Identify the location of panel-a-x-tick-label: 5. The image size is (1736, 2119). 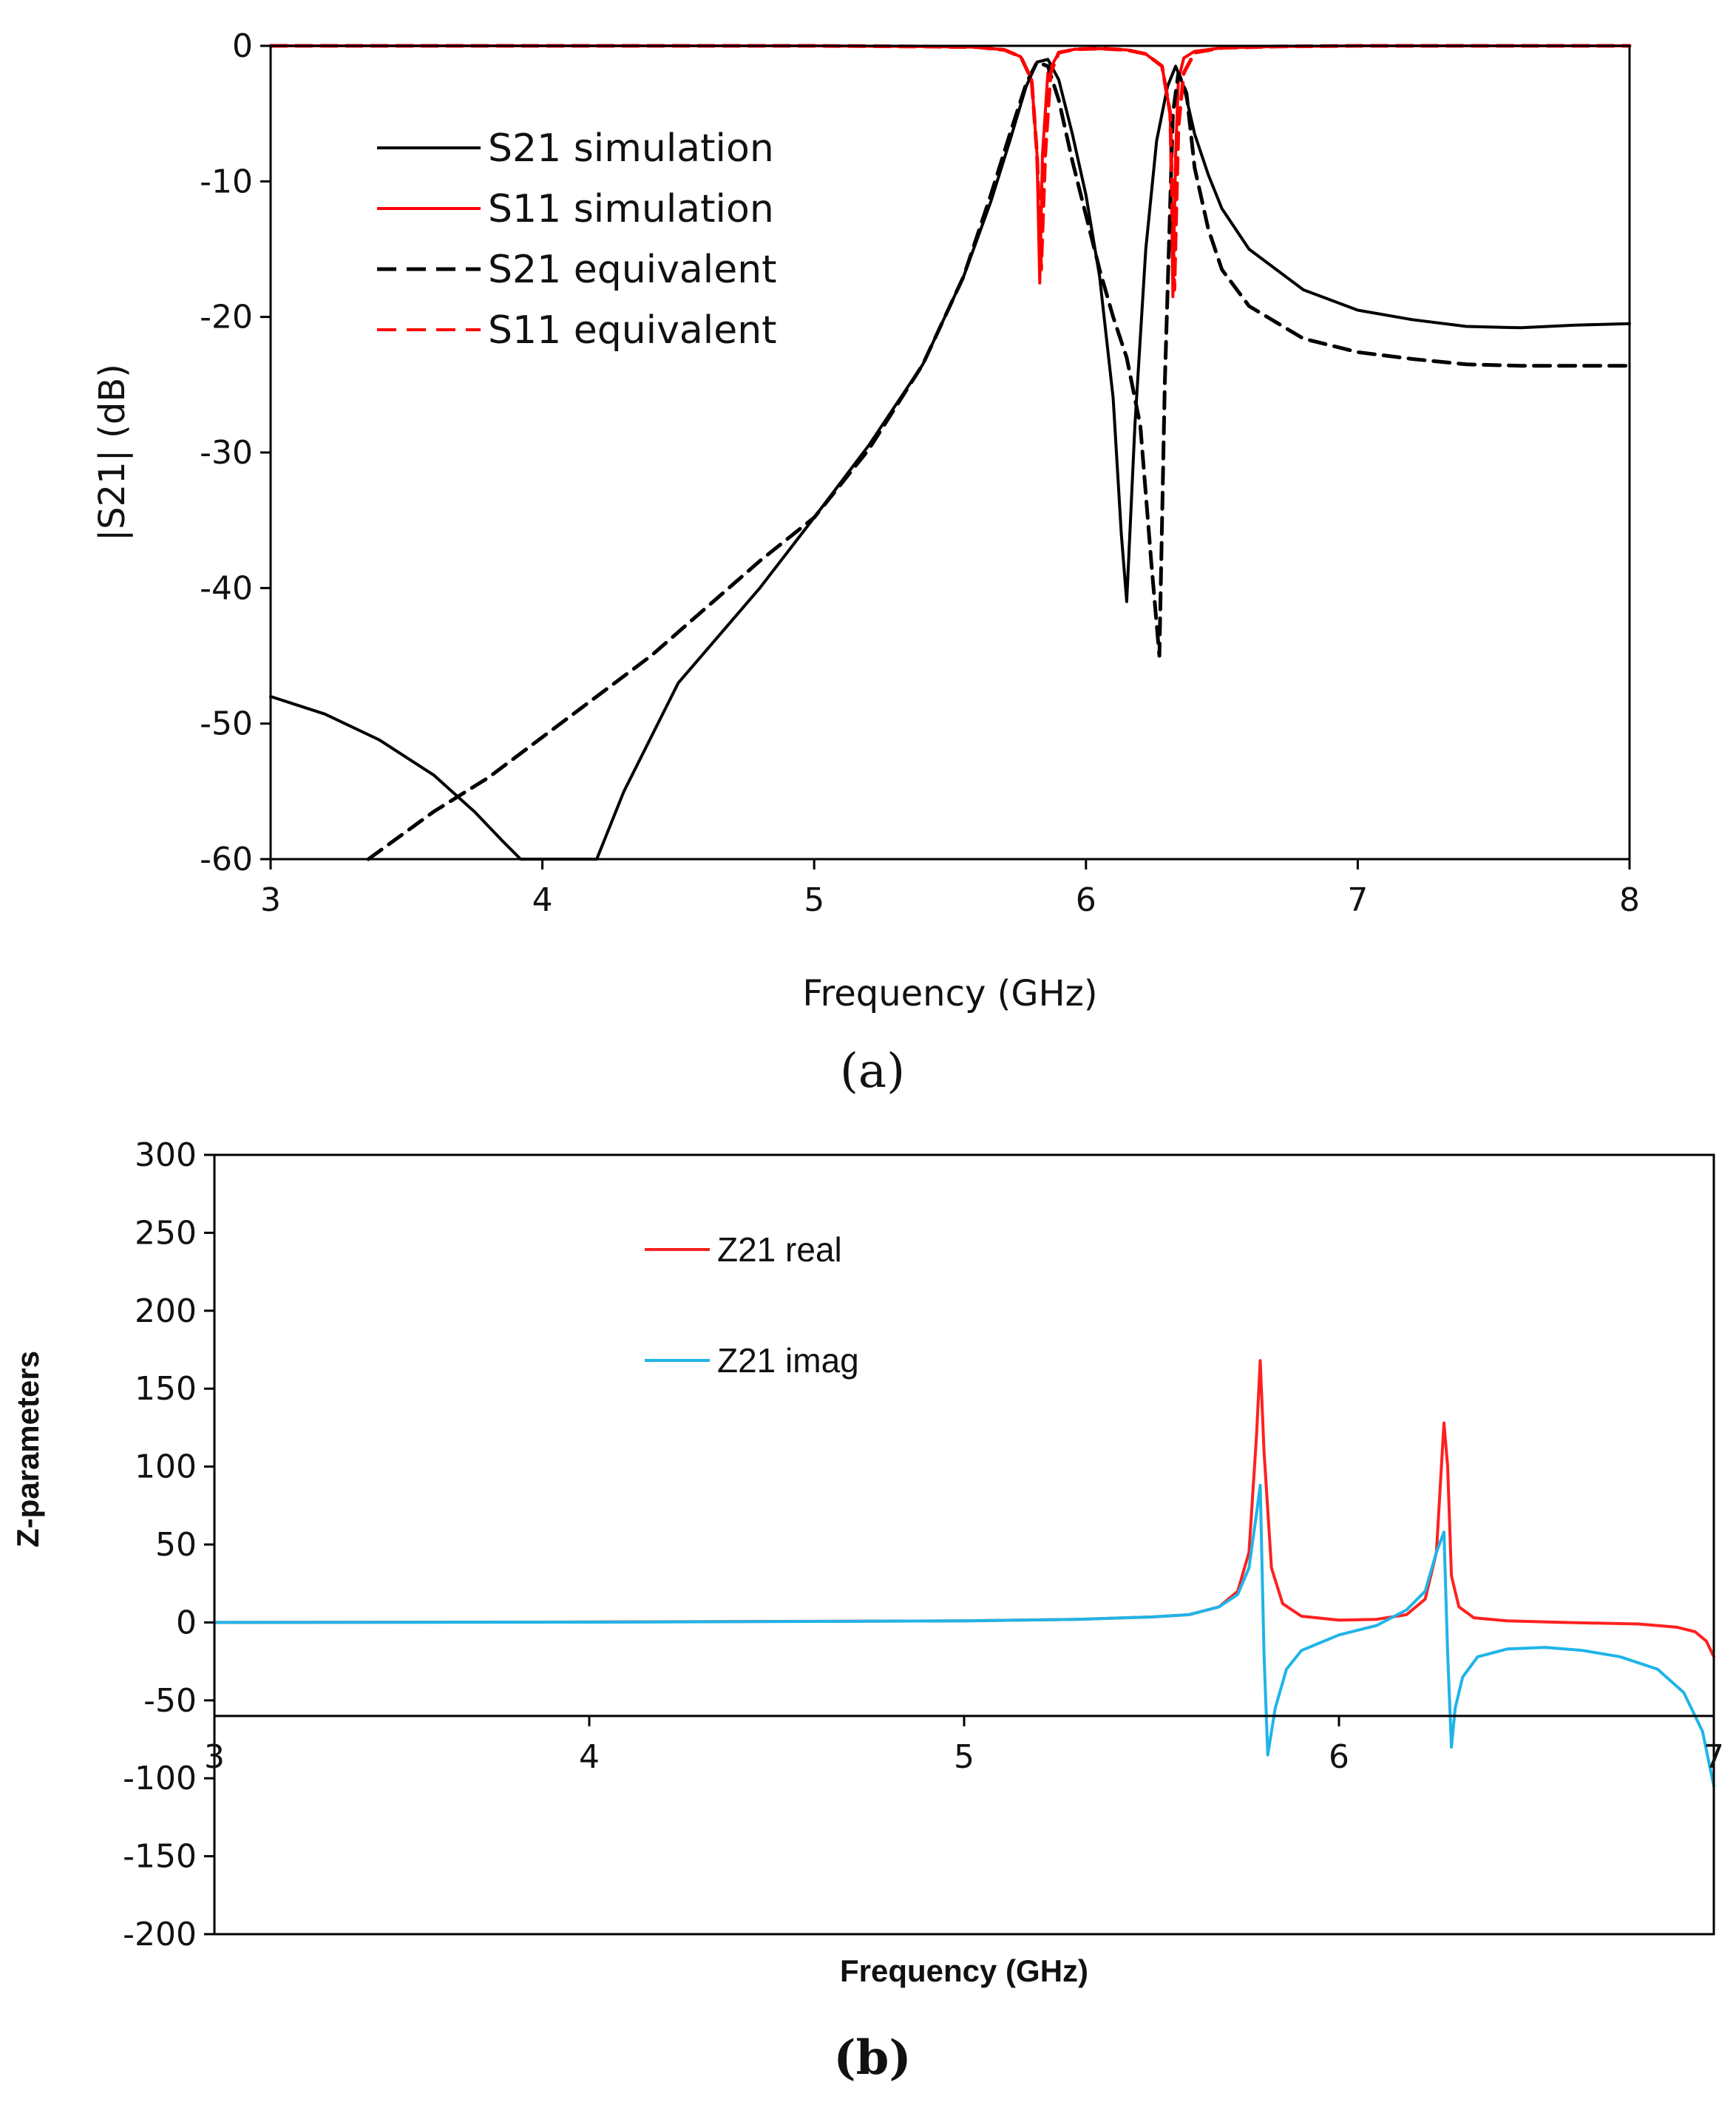
(814, 900).